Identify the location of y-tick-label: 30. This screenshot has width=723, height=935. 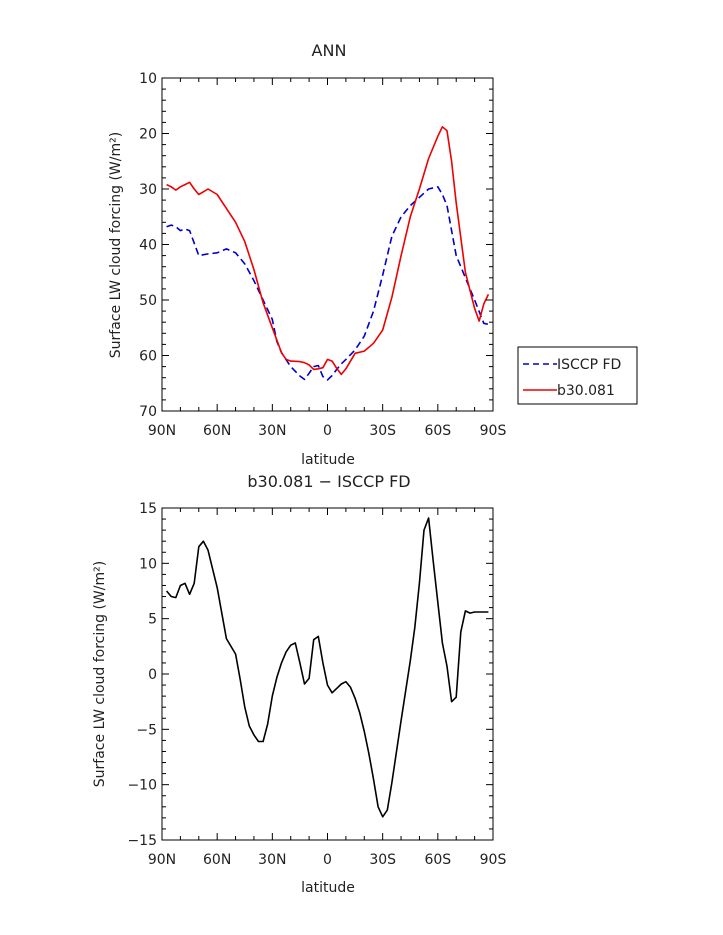
(148, 190).